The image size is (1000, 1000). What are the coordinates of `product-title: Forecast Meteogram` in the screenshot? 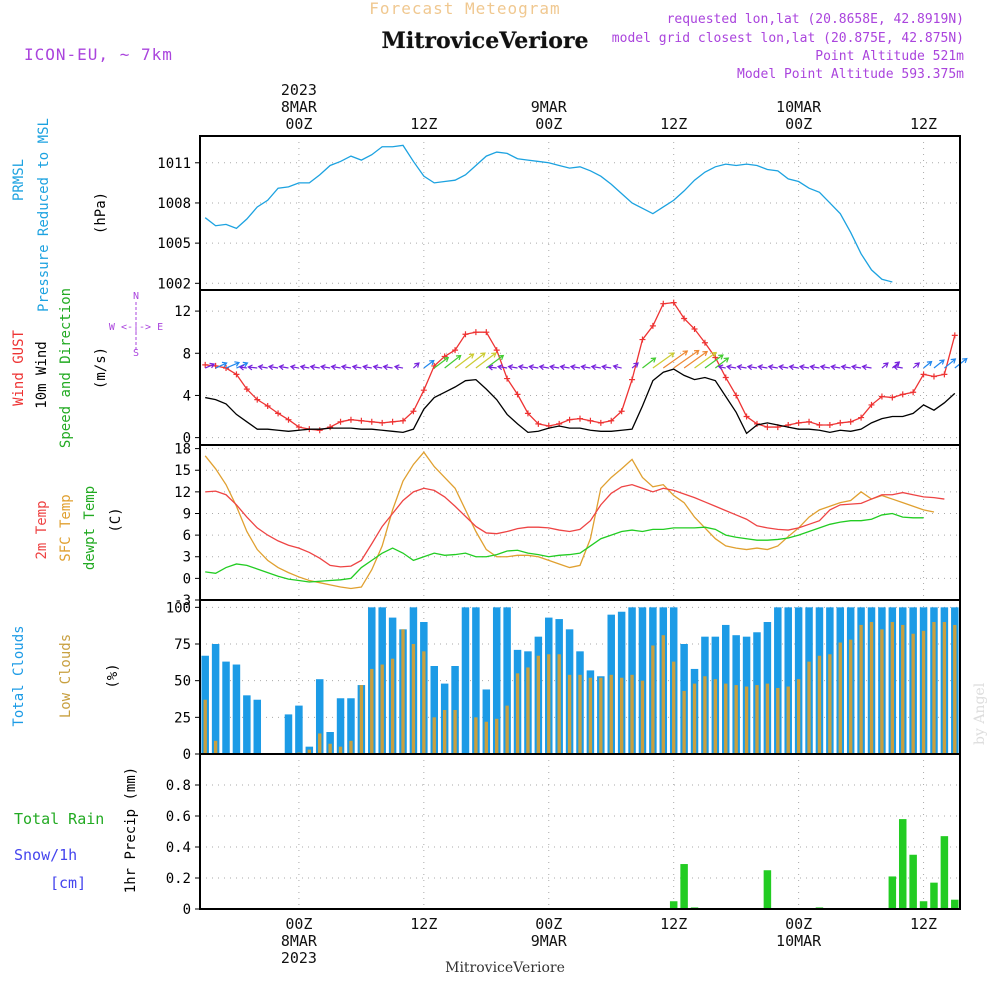 It's located at (464, 9).